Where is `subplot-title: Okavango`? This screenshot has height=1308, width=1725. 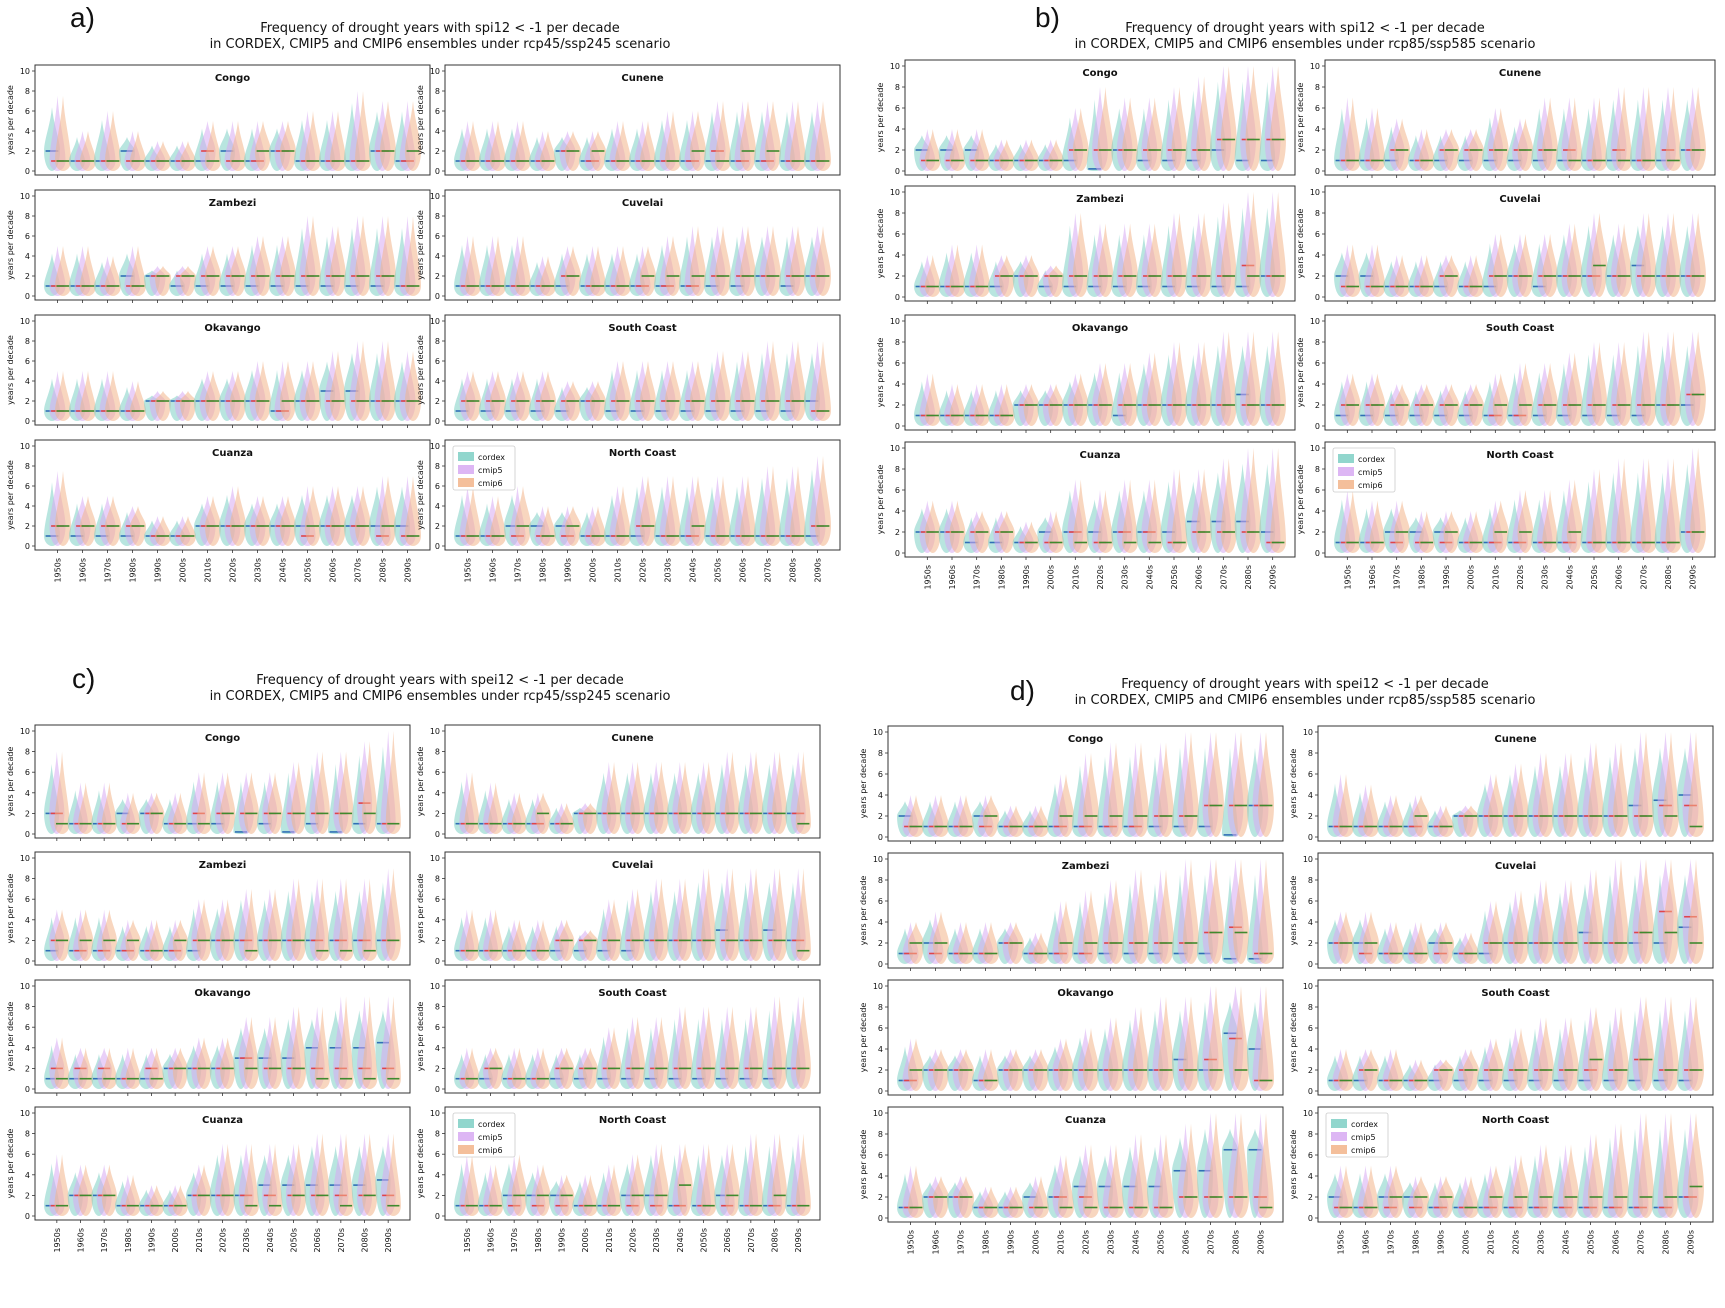
subplot-title: Okavango is located at coordinates (1100, 328).